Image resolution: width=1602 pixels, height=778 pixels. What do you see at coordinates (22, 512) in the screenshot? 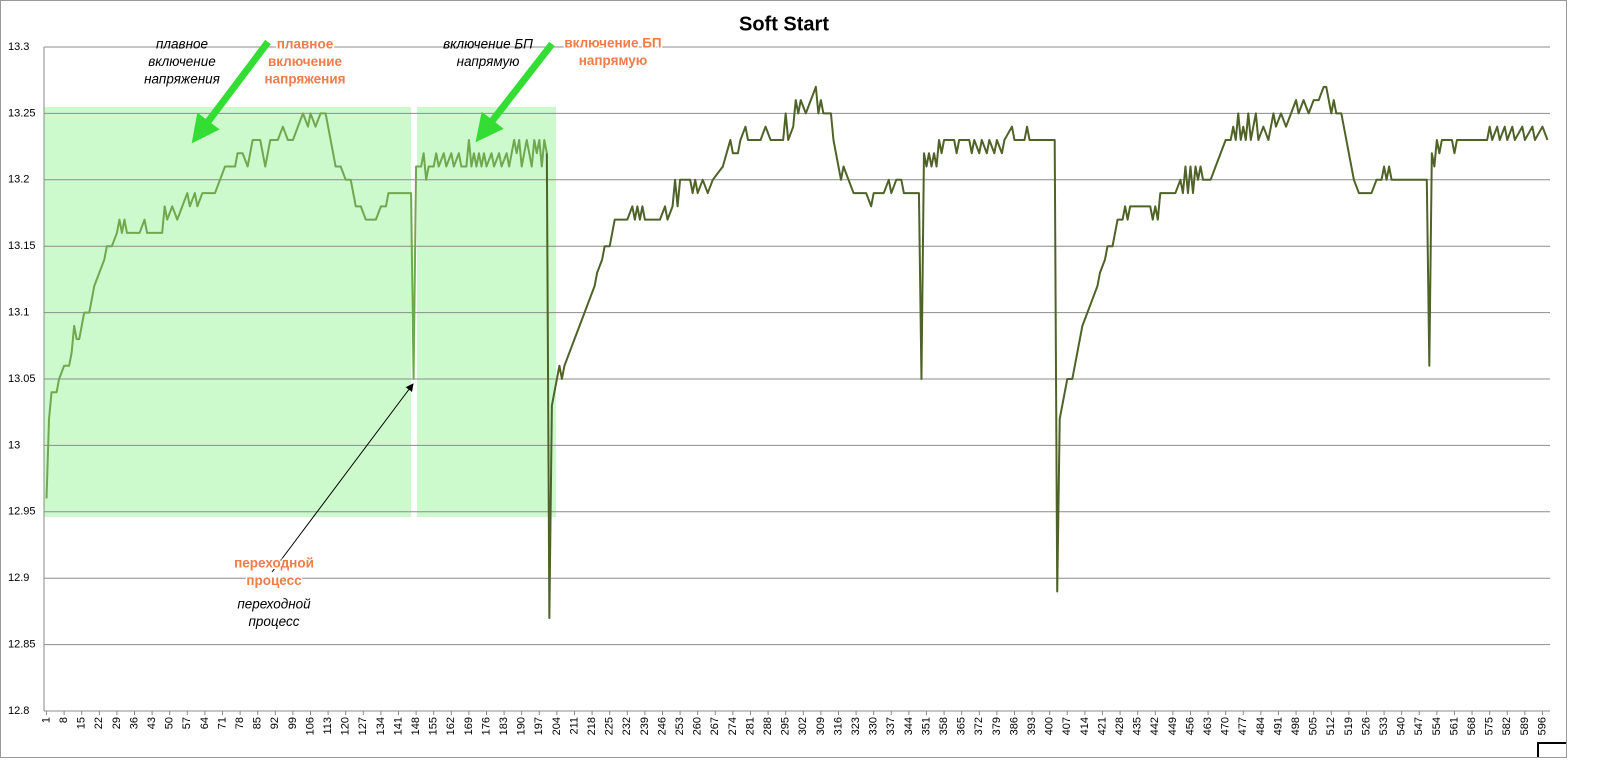
I see `y-tick-label: 12.95` at bounding box center [22, 512].